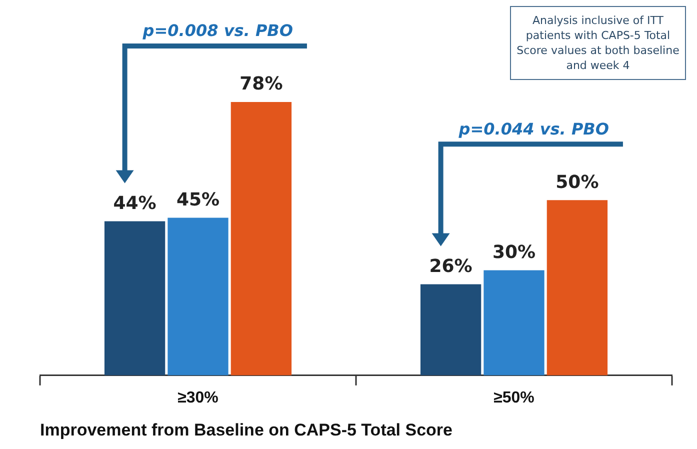 The width and height of the screenshot is (697, 449). I want to click on data-label: 50%, so click(577, 182).